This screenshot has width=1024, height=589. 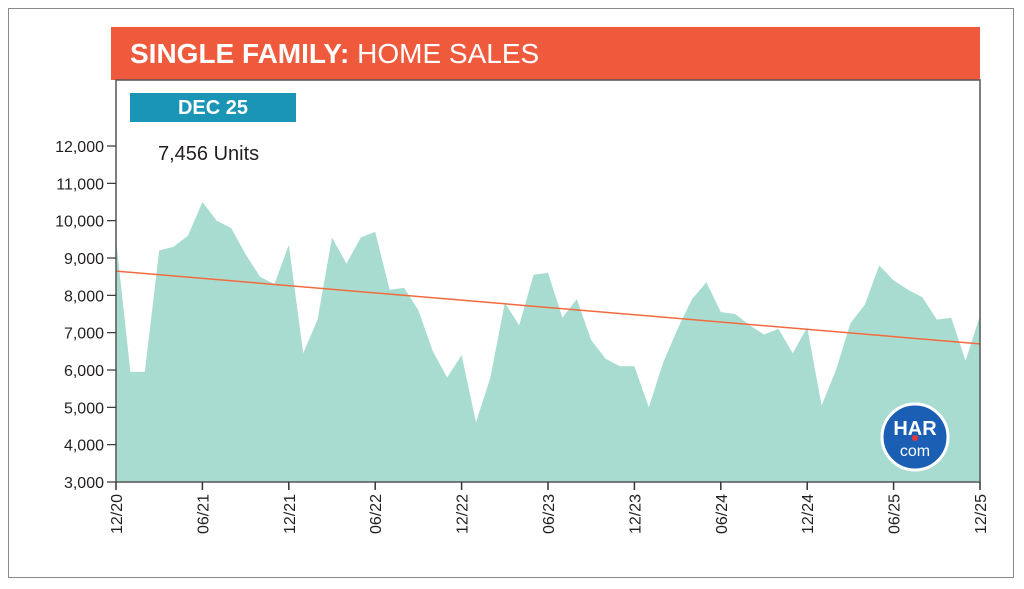 I want to click on badge-text: DEC 25, so click(x=213, y=108).